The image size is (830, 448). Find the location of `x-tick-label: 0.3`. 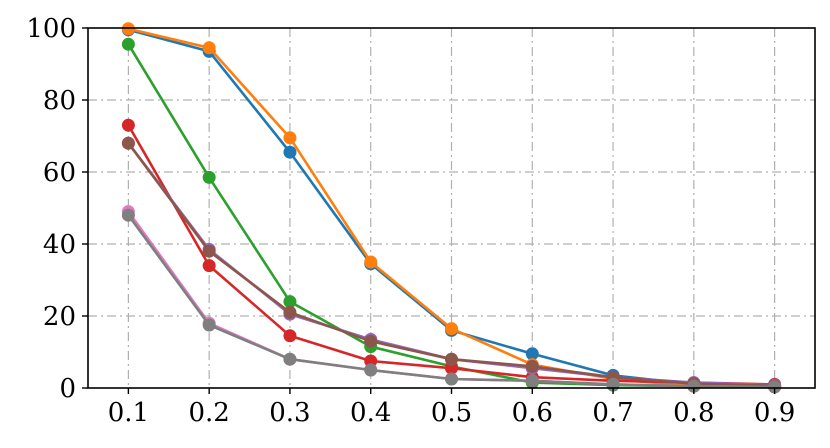

x-tick-label: 0.3 is located at coordinates (289, 413).